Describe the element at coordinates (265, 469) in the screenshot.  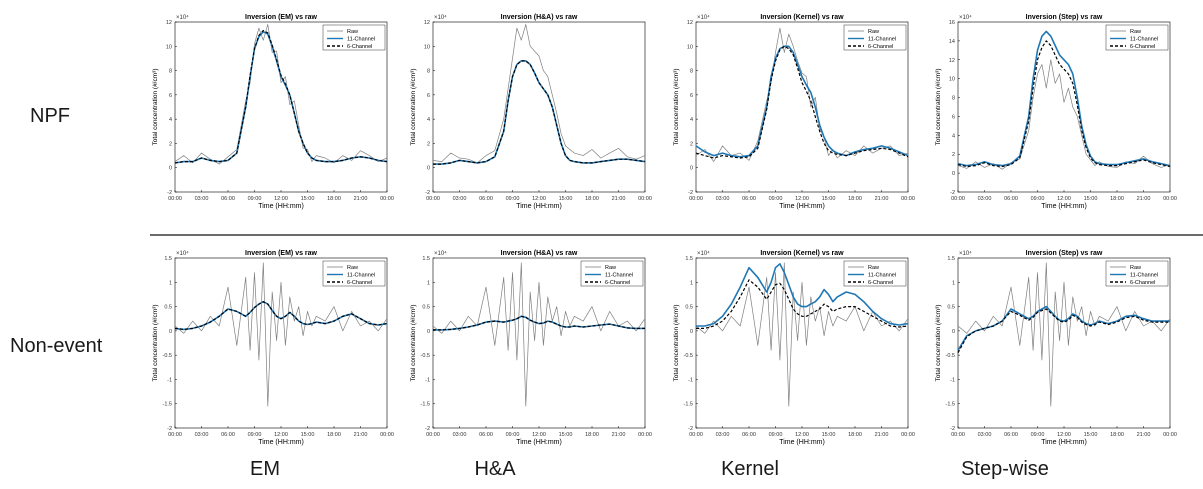
I see `column-label-em: EM` at that location.